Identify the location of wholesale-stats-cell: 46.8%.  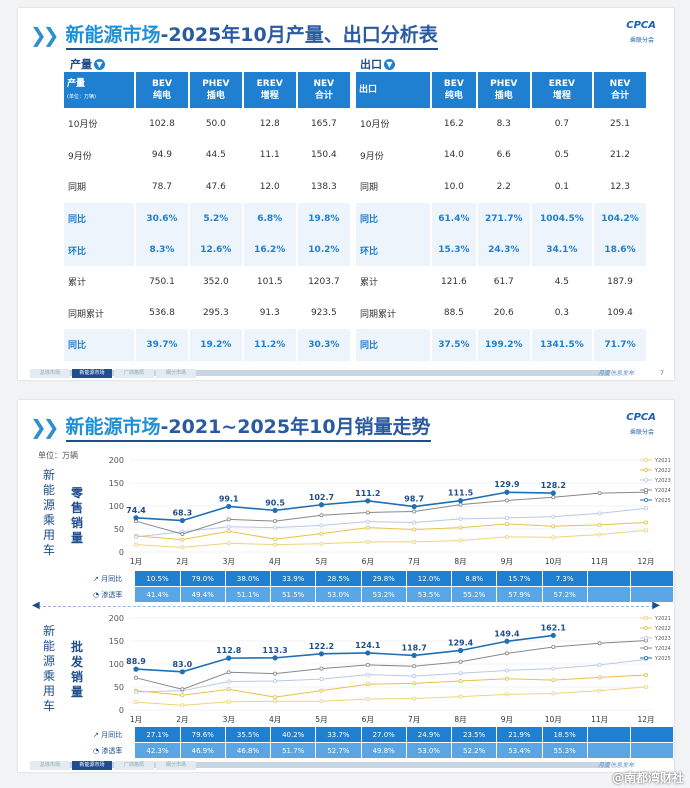
(248, 750).